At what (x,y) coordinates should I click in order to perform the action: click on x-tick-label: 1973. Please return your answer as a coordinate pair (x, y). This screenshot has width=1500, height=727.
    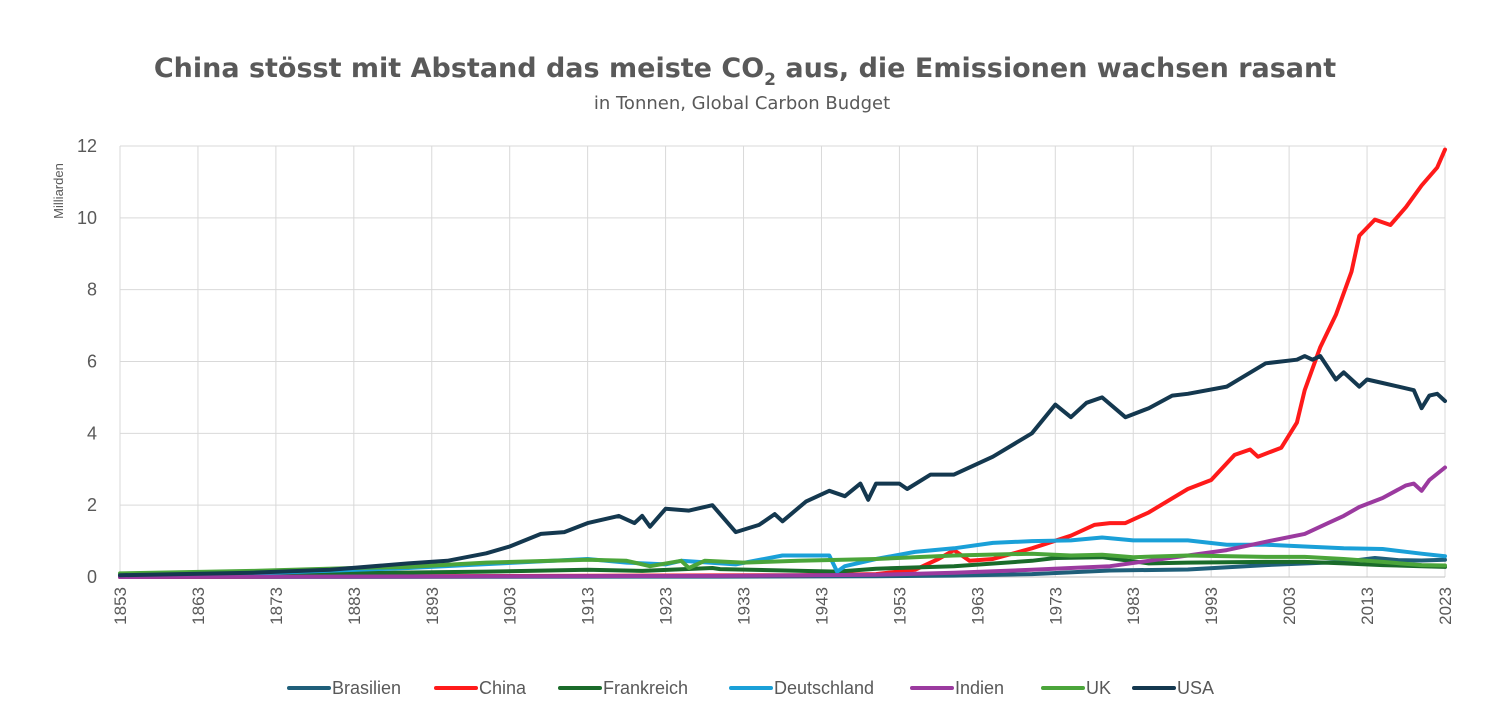
    Looking at the image, I should click on (1055, 606).